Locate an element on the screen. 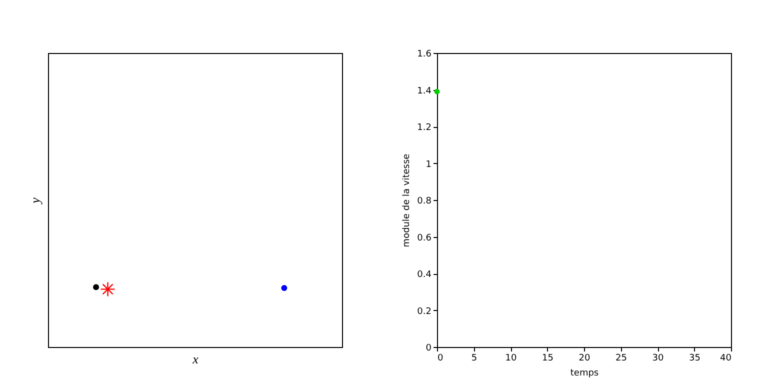 This screenshot has height=391, width=784. y-tick-label: 0.6 is located at coordinates (424, 238).